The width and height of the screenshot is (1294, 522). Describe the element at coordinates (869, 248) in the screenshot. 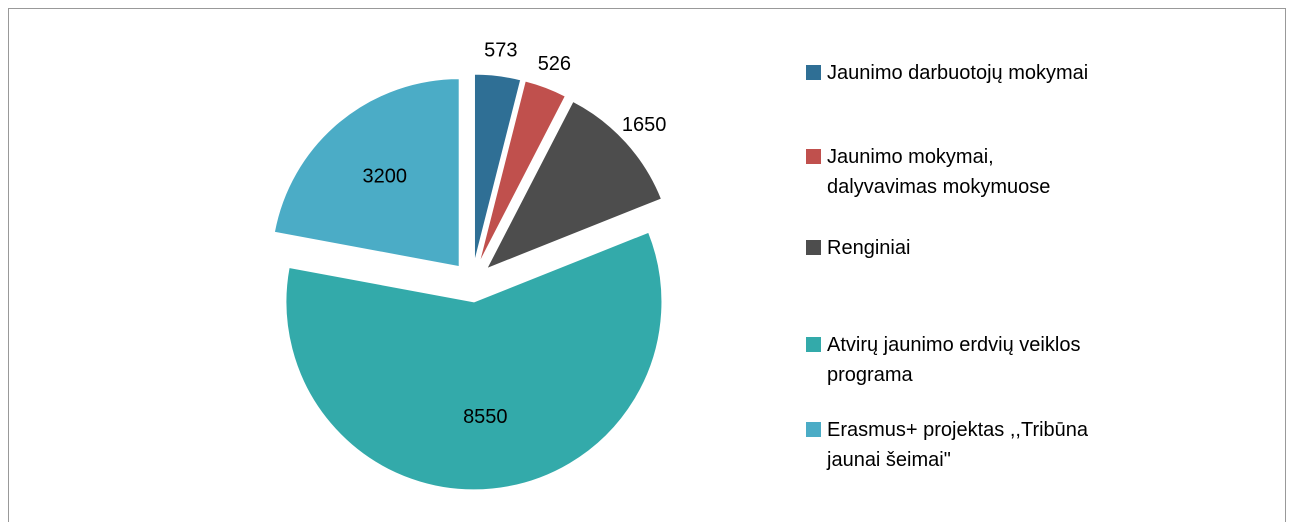

I see `legend-label: Renginiai` at that location.